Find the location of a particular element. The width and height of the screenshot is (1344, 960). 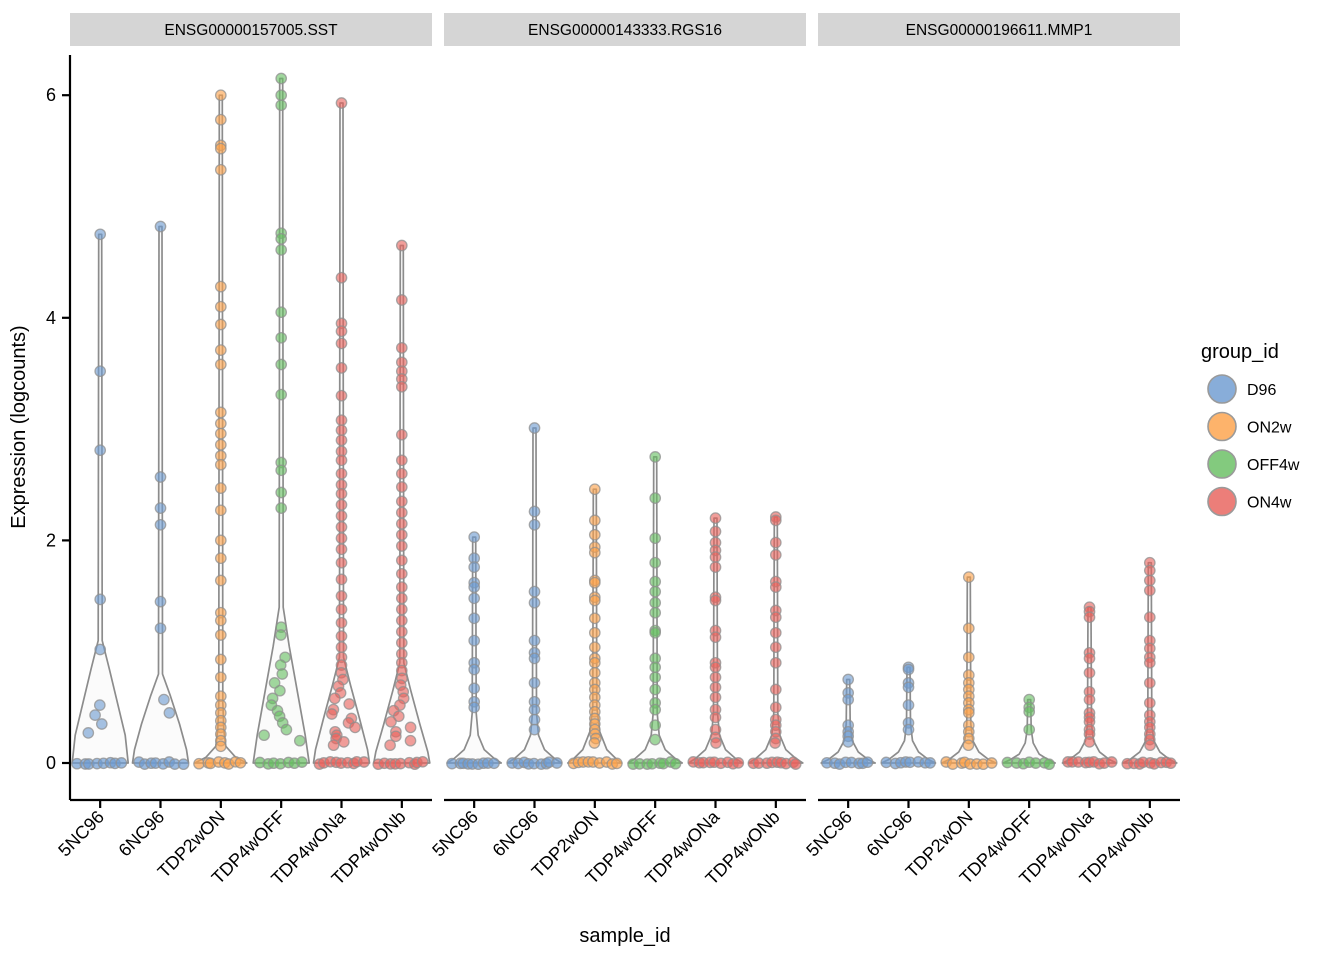

y-tick-label: 4 is located at coordinates (51, 318).